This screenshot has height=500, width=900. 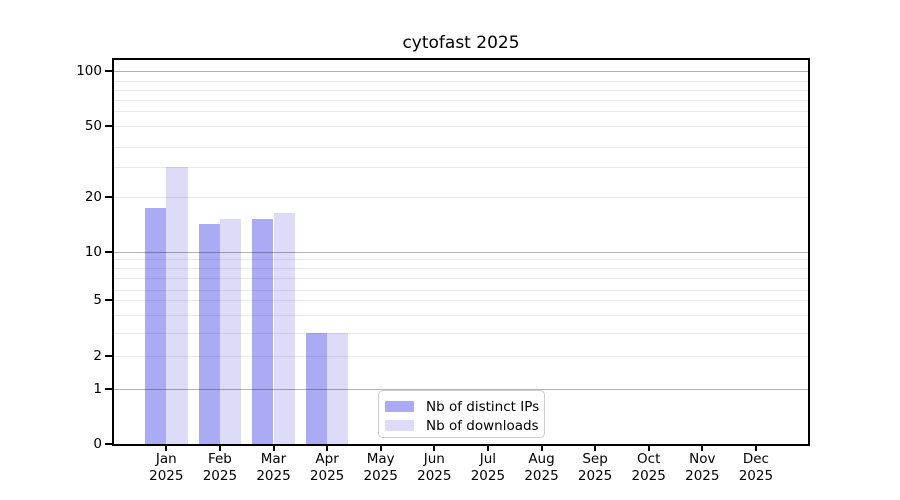 I want to click on x-tick-sep, so click(x=595, y=448).